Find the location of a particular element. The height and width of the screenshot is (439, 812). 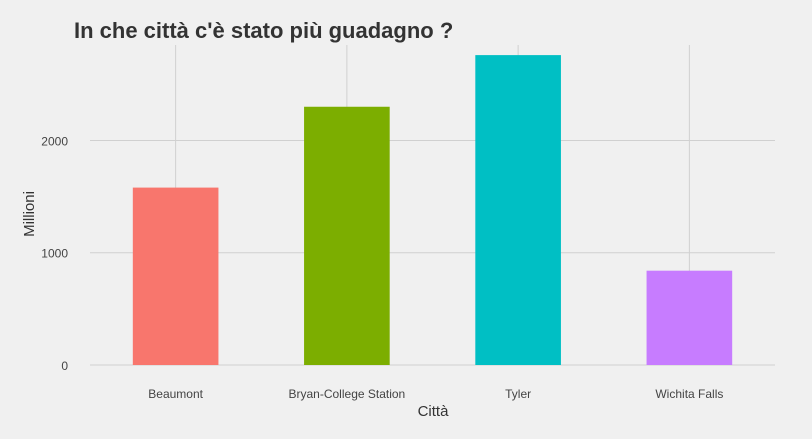

y-axis-ticks: 0 1000 2000 is located at coordinates (54, 253).